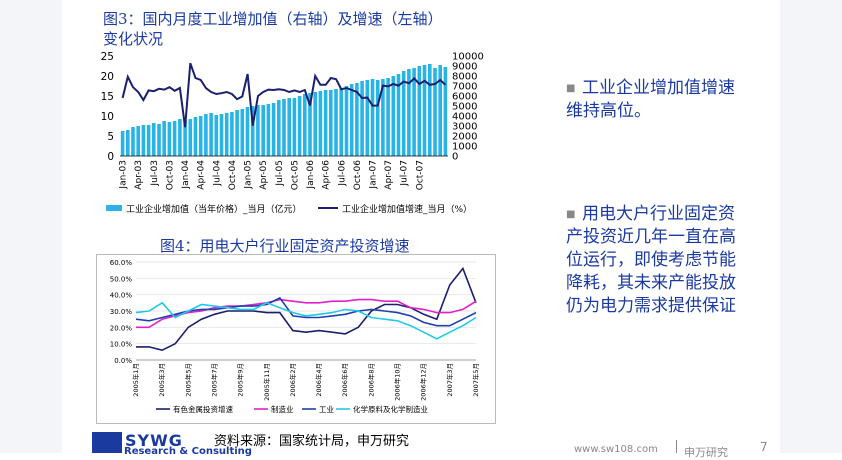  I want to click on fig4-x-tick: 2006年4月, so click(318, 380).